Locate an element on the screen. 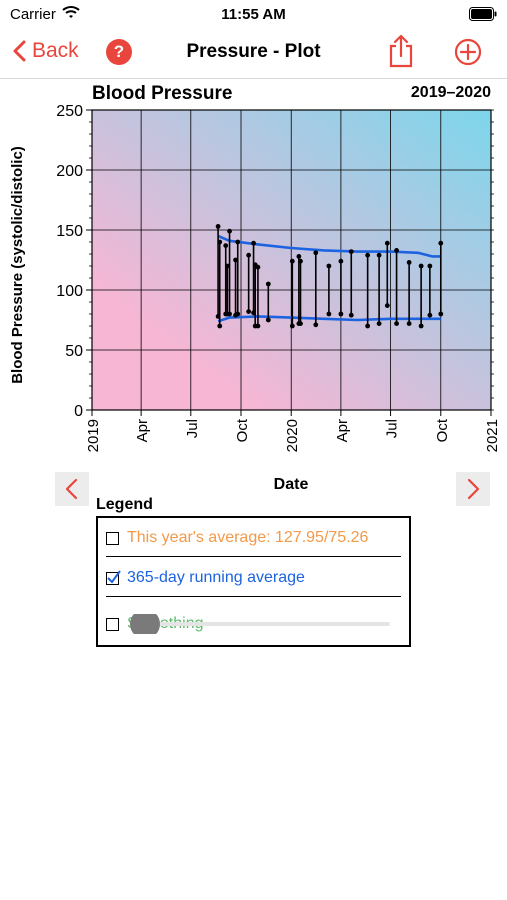 The width and height of the screenshot is (507, 900). plus-circle-icon is located at coordinates (468, 52).